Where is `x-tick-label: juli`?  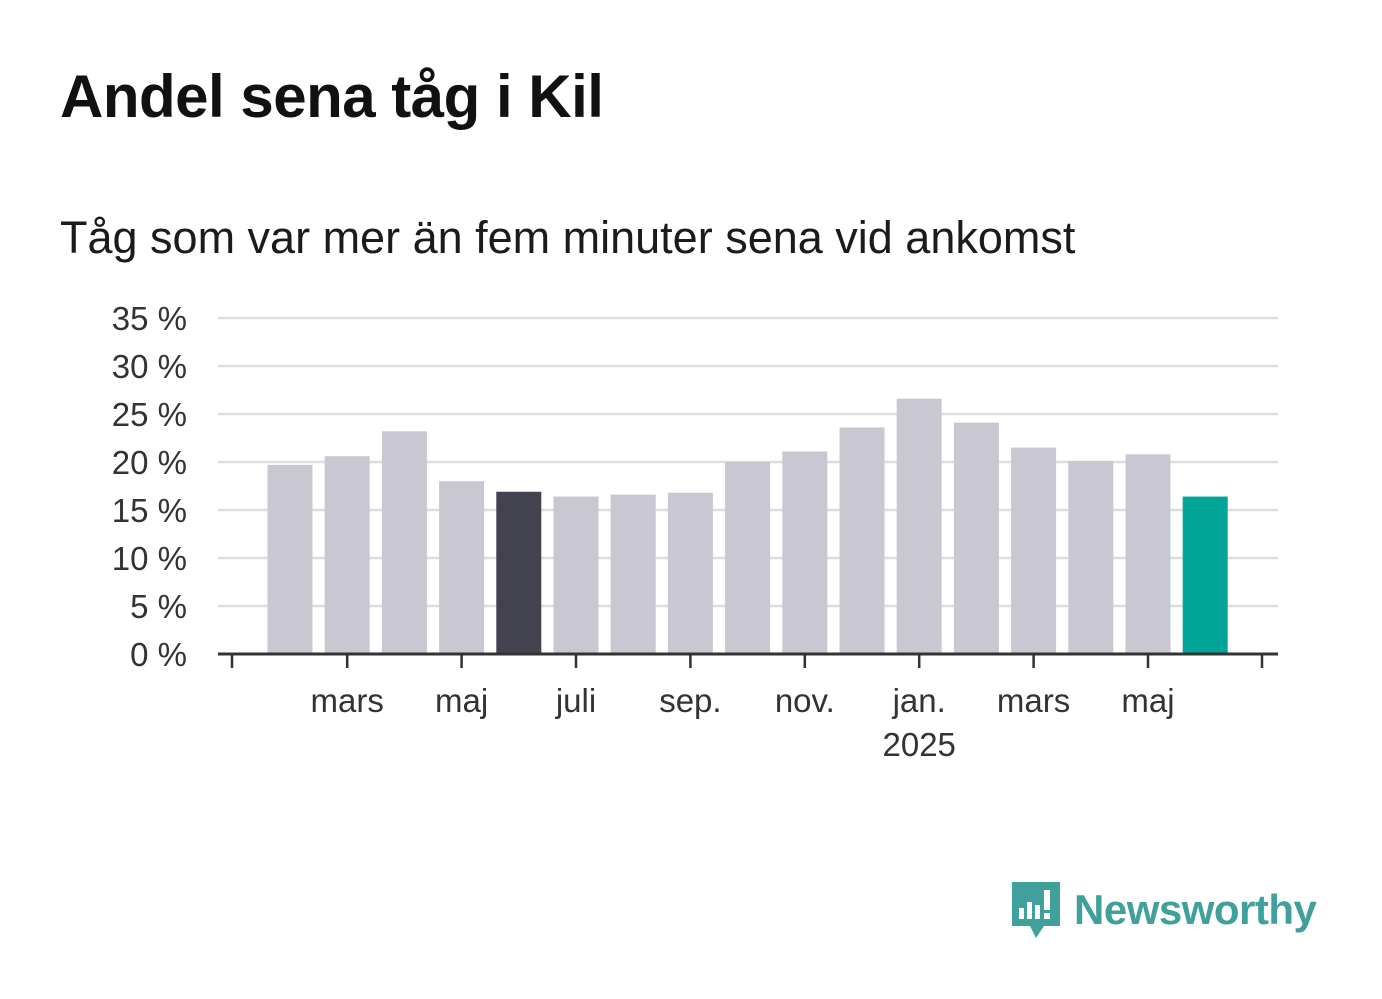 x-tick-label: juli is located at coordinates (575, 700).